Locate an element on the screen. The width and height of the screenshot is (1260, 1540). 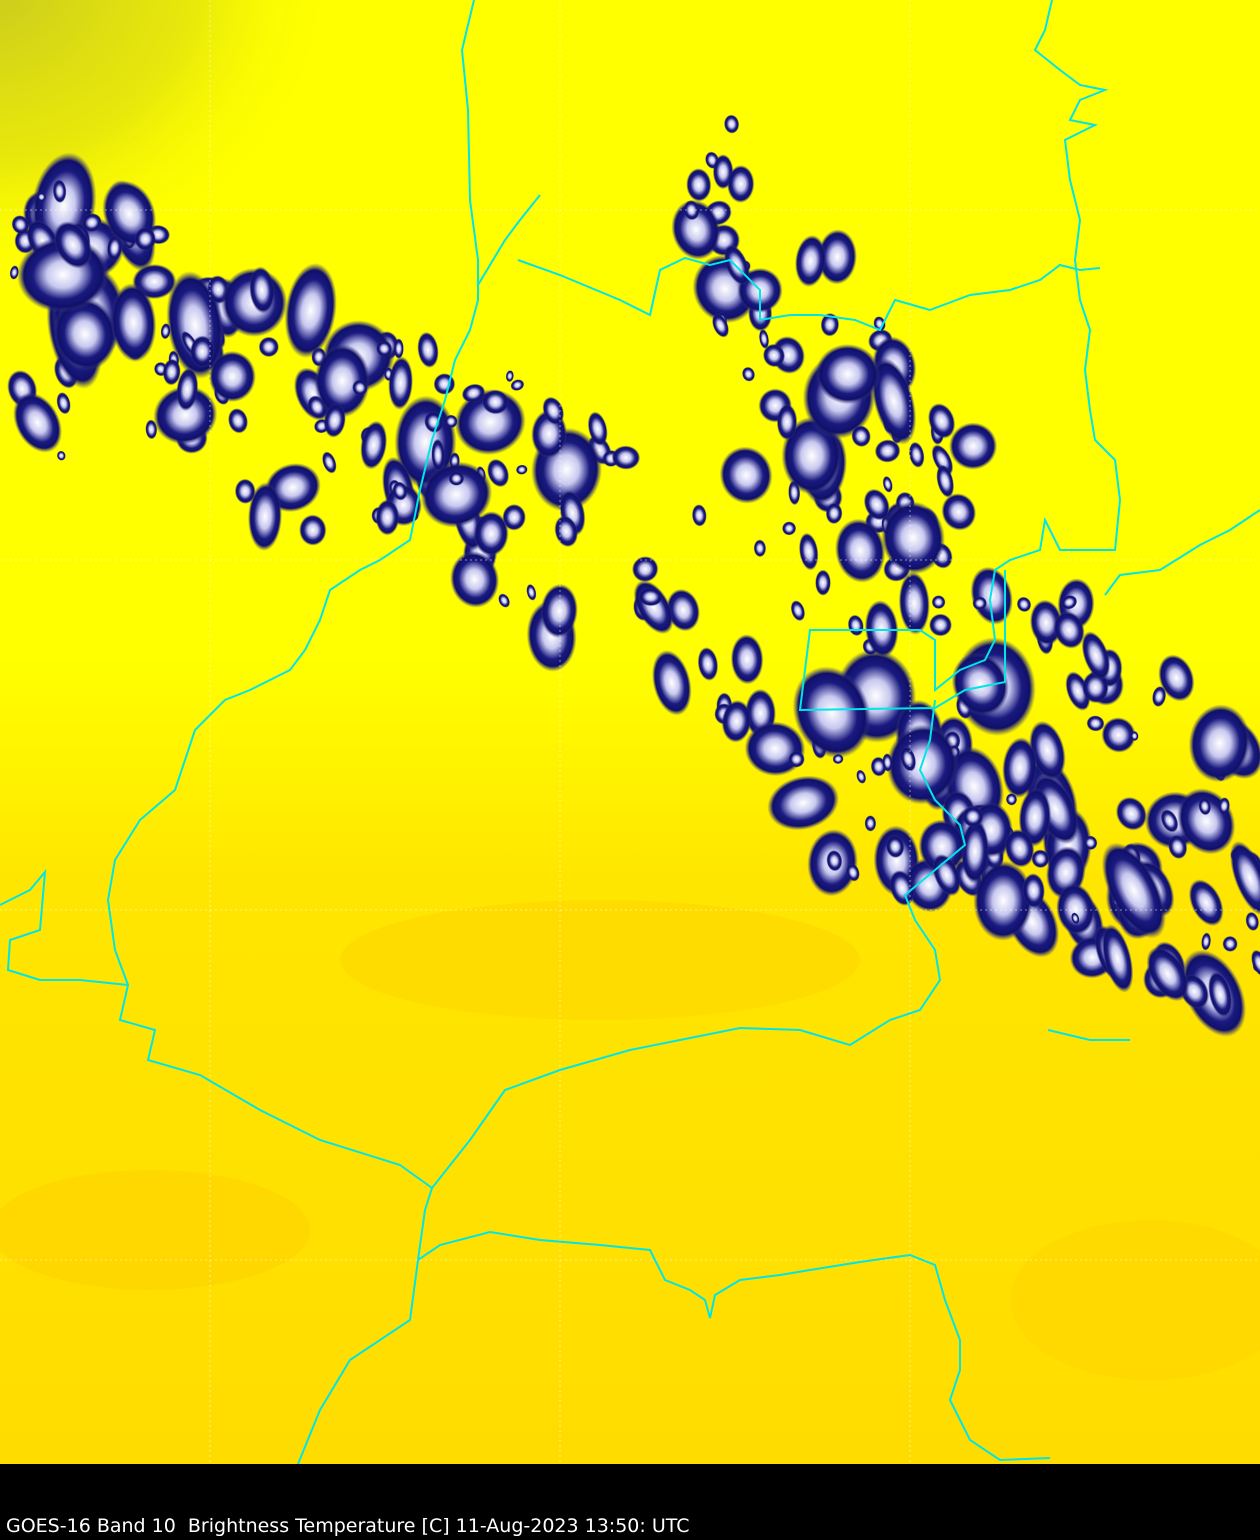
warm-region is located at coordinates (600, 960).